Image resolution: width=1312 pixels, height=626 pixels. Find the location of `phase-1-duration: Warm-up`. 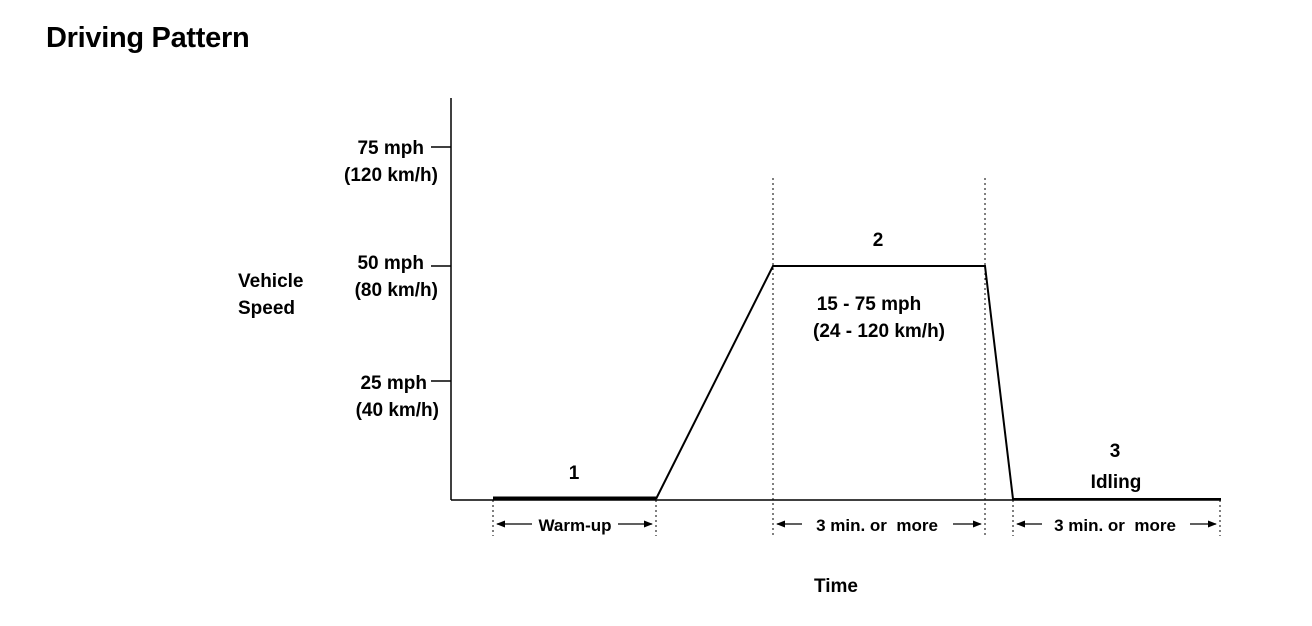

phase-1-duration: Warm-up is located at coordinates (574, 525).